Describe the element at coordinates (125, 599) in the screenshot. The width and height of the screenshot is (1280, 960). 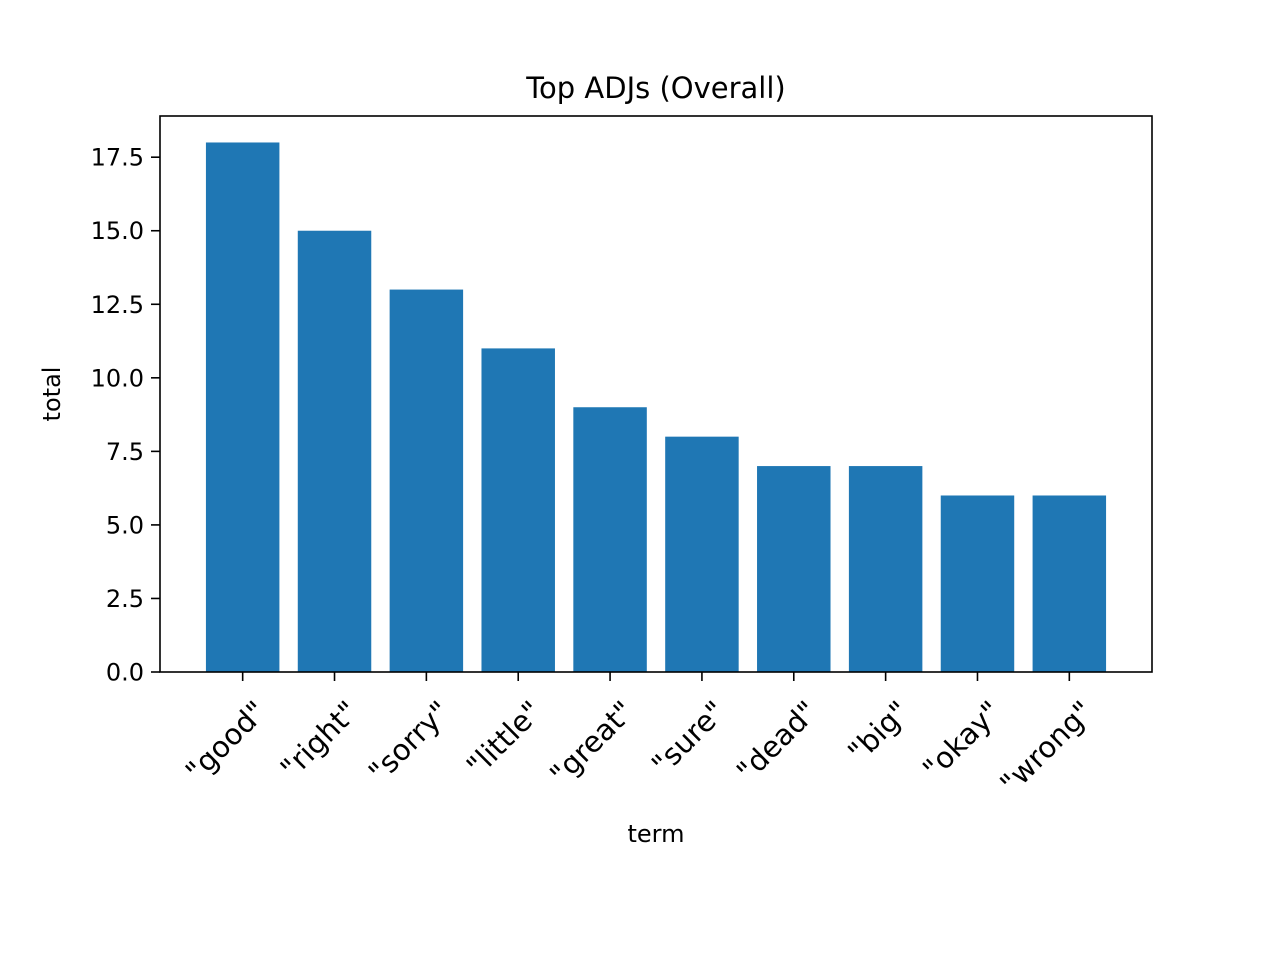
I see `y-tick-label: 2.5` at that location.